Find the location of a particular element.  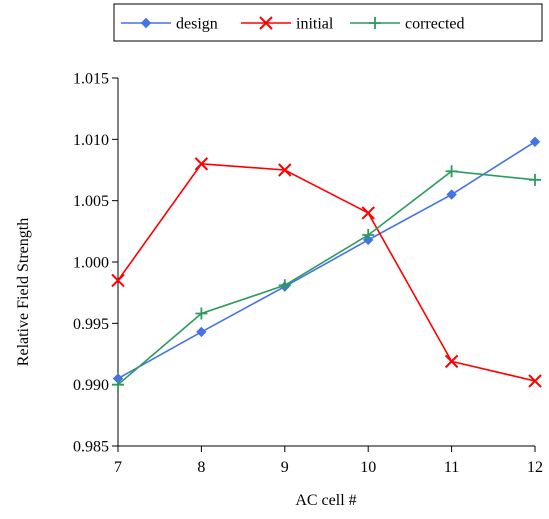

y-tick-label: 1.005 is located at coordinates (91, 201).